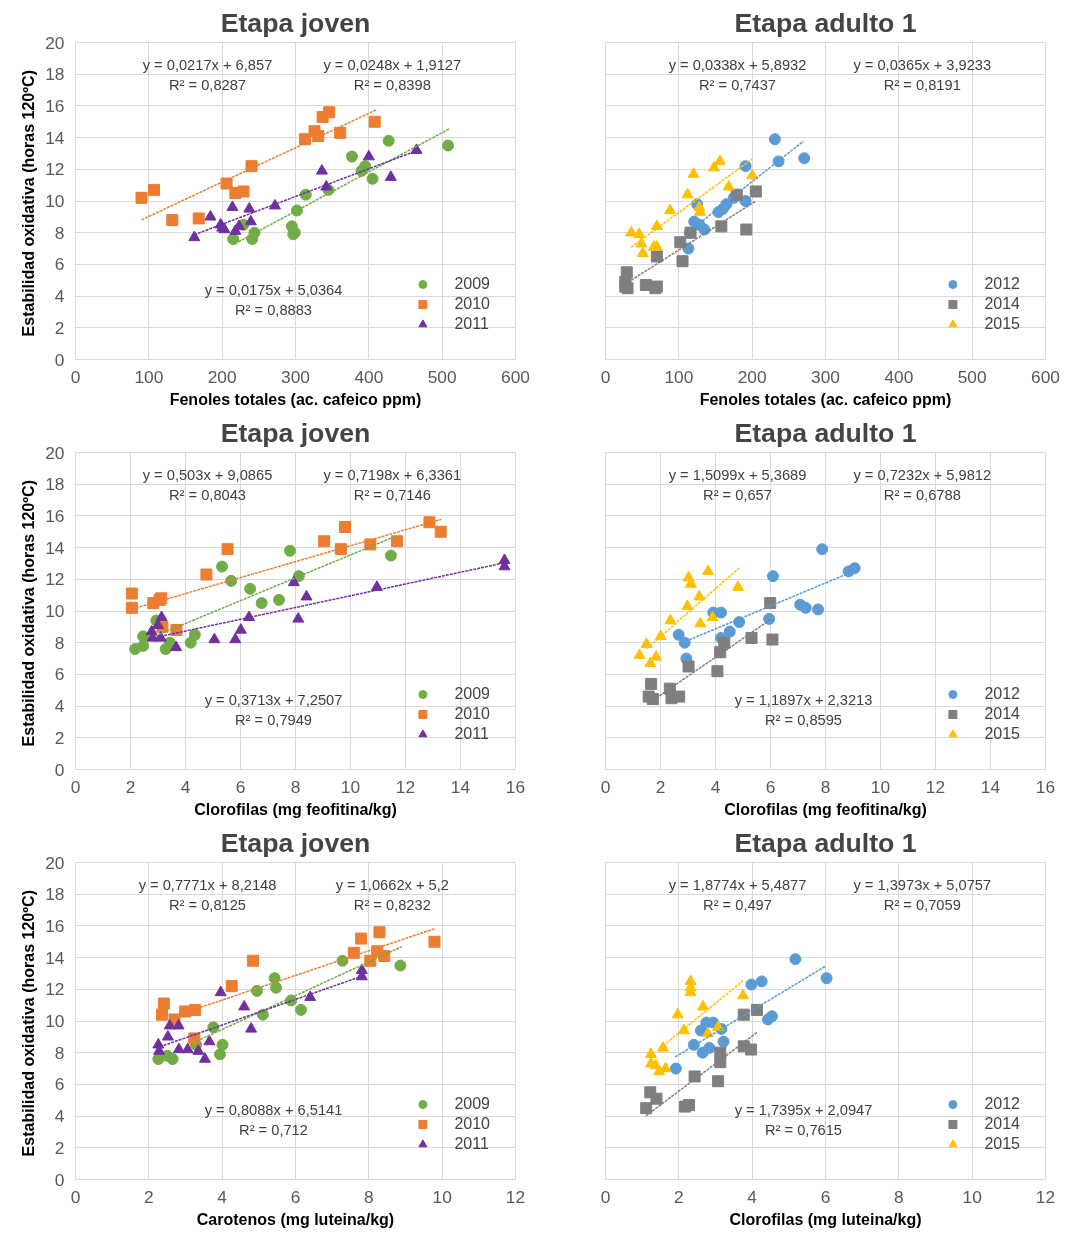 Image resolution: width=1073 pixels, height=1242 pixels. I want to click on x-tick-label: 14, so click(990, 786).